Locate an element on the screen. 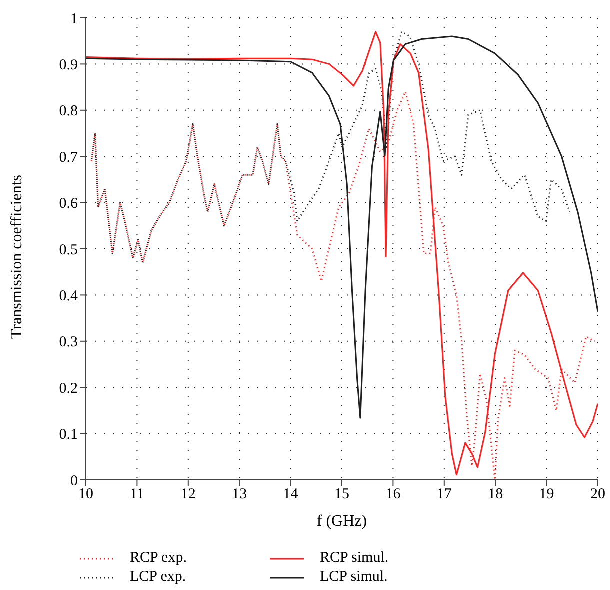 The width and height of the screenshot is (610, 590). x-tick-label: 13 is located at coordinates (240, 494).